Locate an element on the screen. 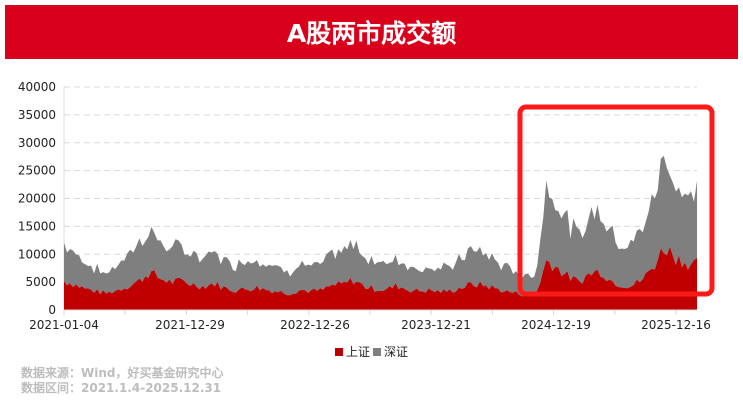  svg-text: 25000 is located at coordinates (37, 171).